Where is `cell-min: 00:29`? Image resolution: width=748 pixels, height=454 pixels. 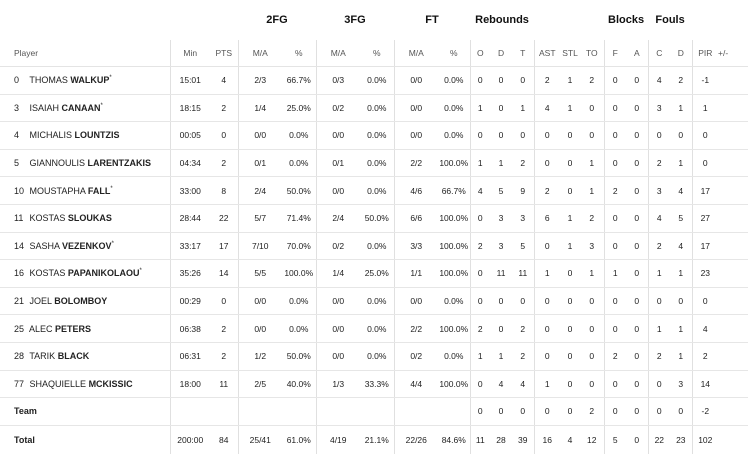 cell-min: 00:29 is located at coordinates (189, 301).